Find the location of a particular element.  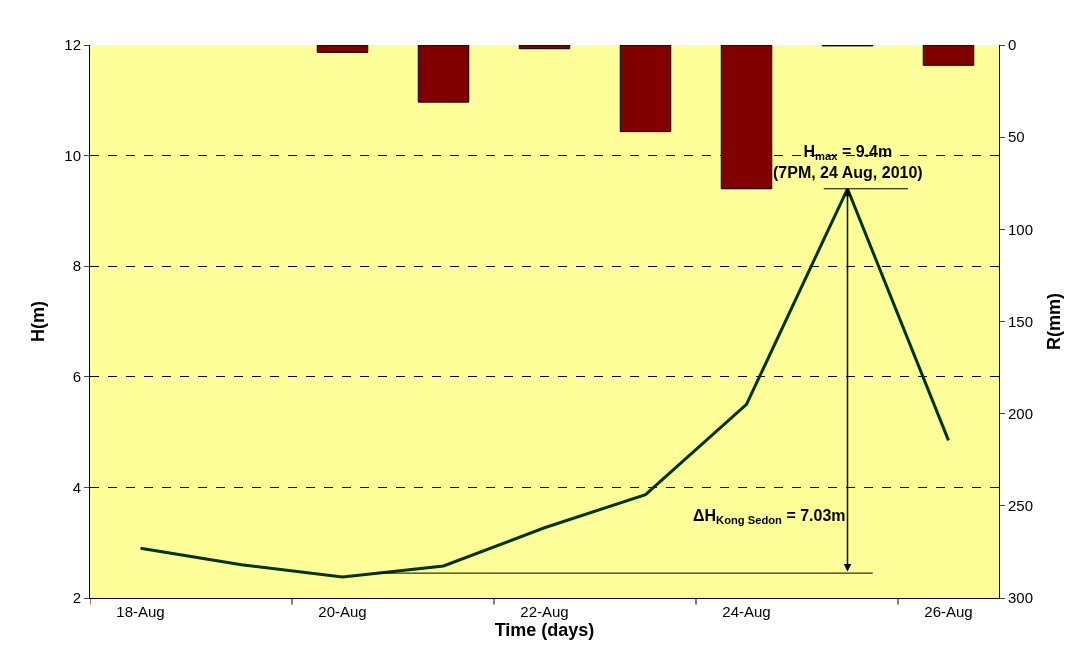

y2-axis-title: R(mm) is located at coordinates (1054, 321).